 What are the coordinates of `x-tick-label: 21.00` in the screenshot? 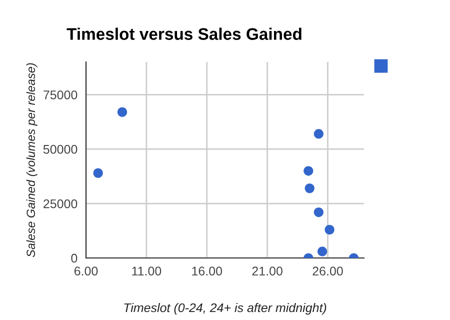 It's located at (267, 271).